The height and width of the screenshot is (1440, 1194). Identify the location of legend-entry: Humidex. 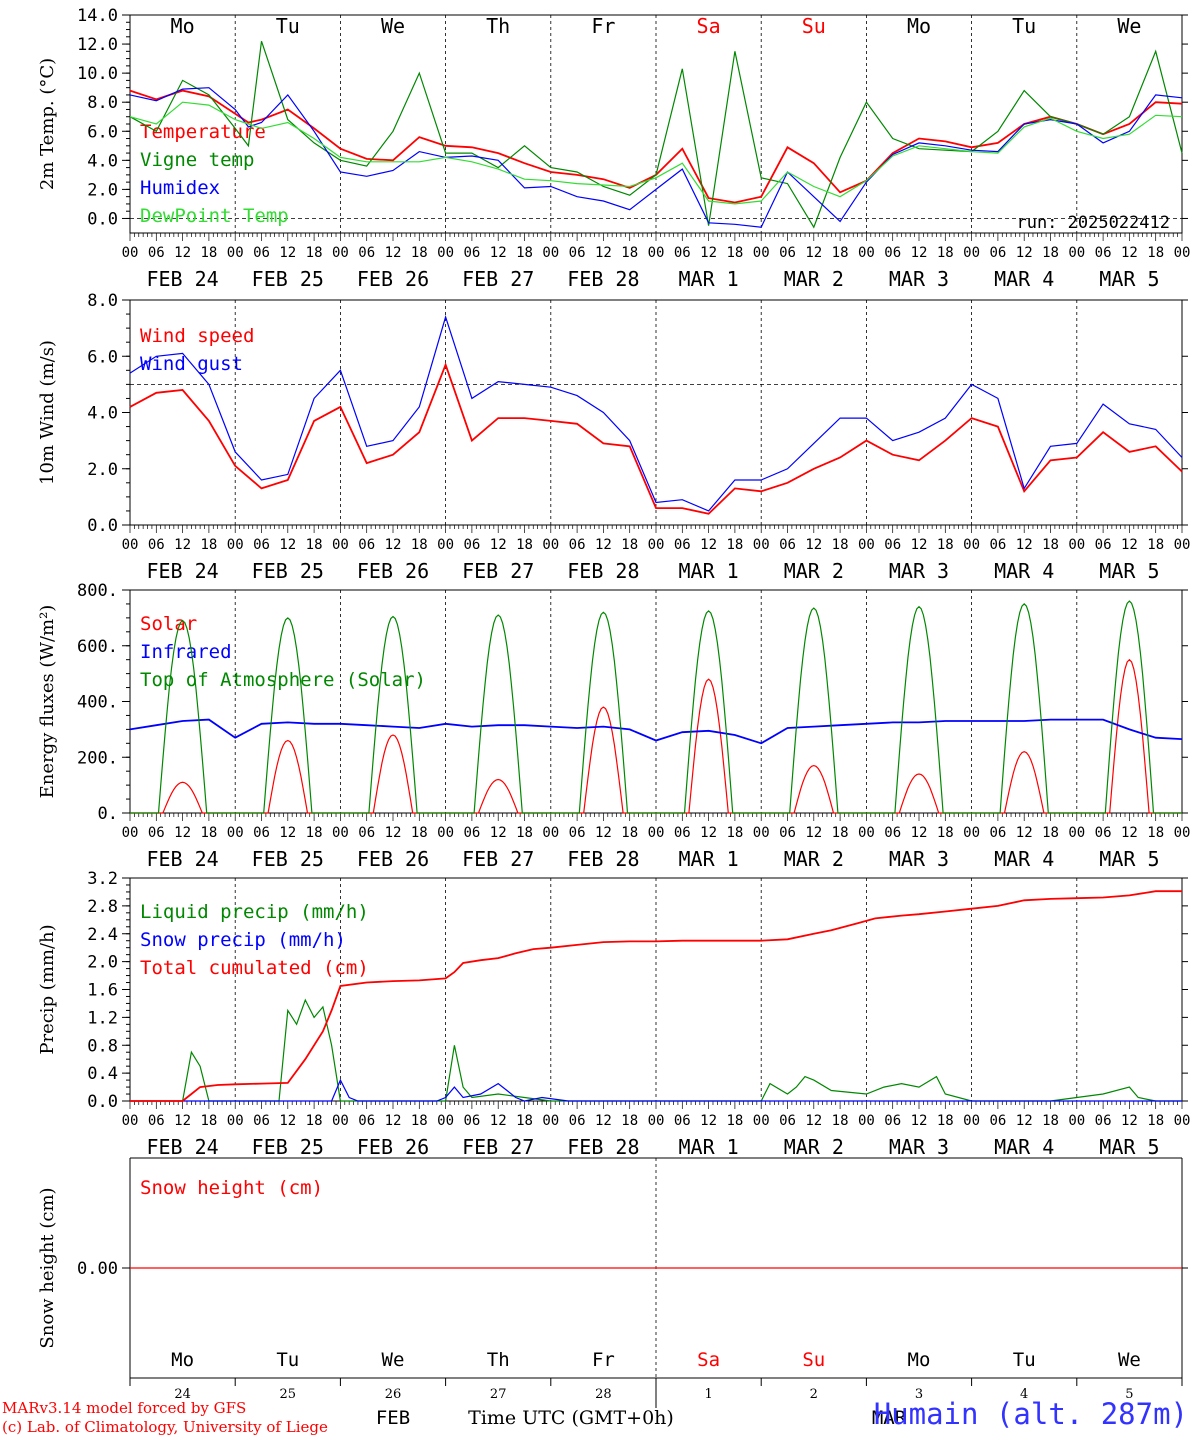
(180, 188).